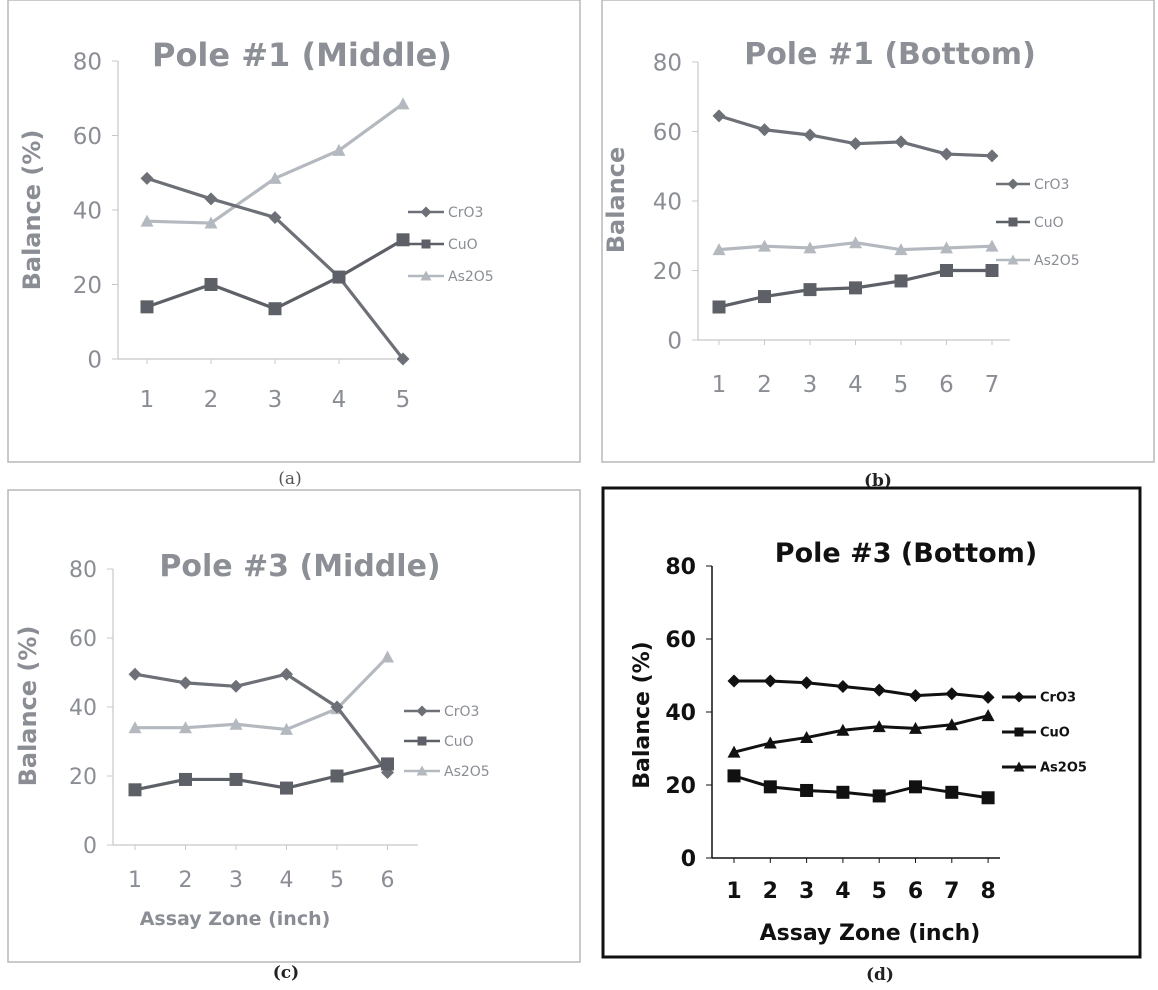 This screenshot has width=1158, height=990. I want to click on y-axis-label: Balance, so click(616, 200).